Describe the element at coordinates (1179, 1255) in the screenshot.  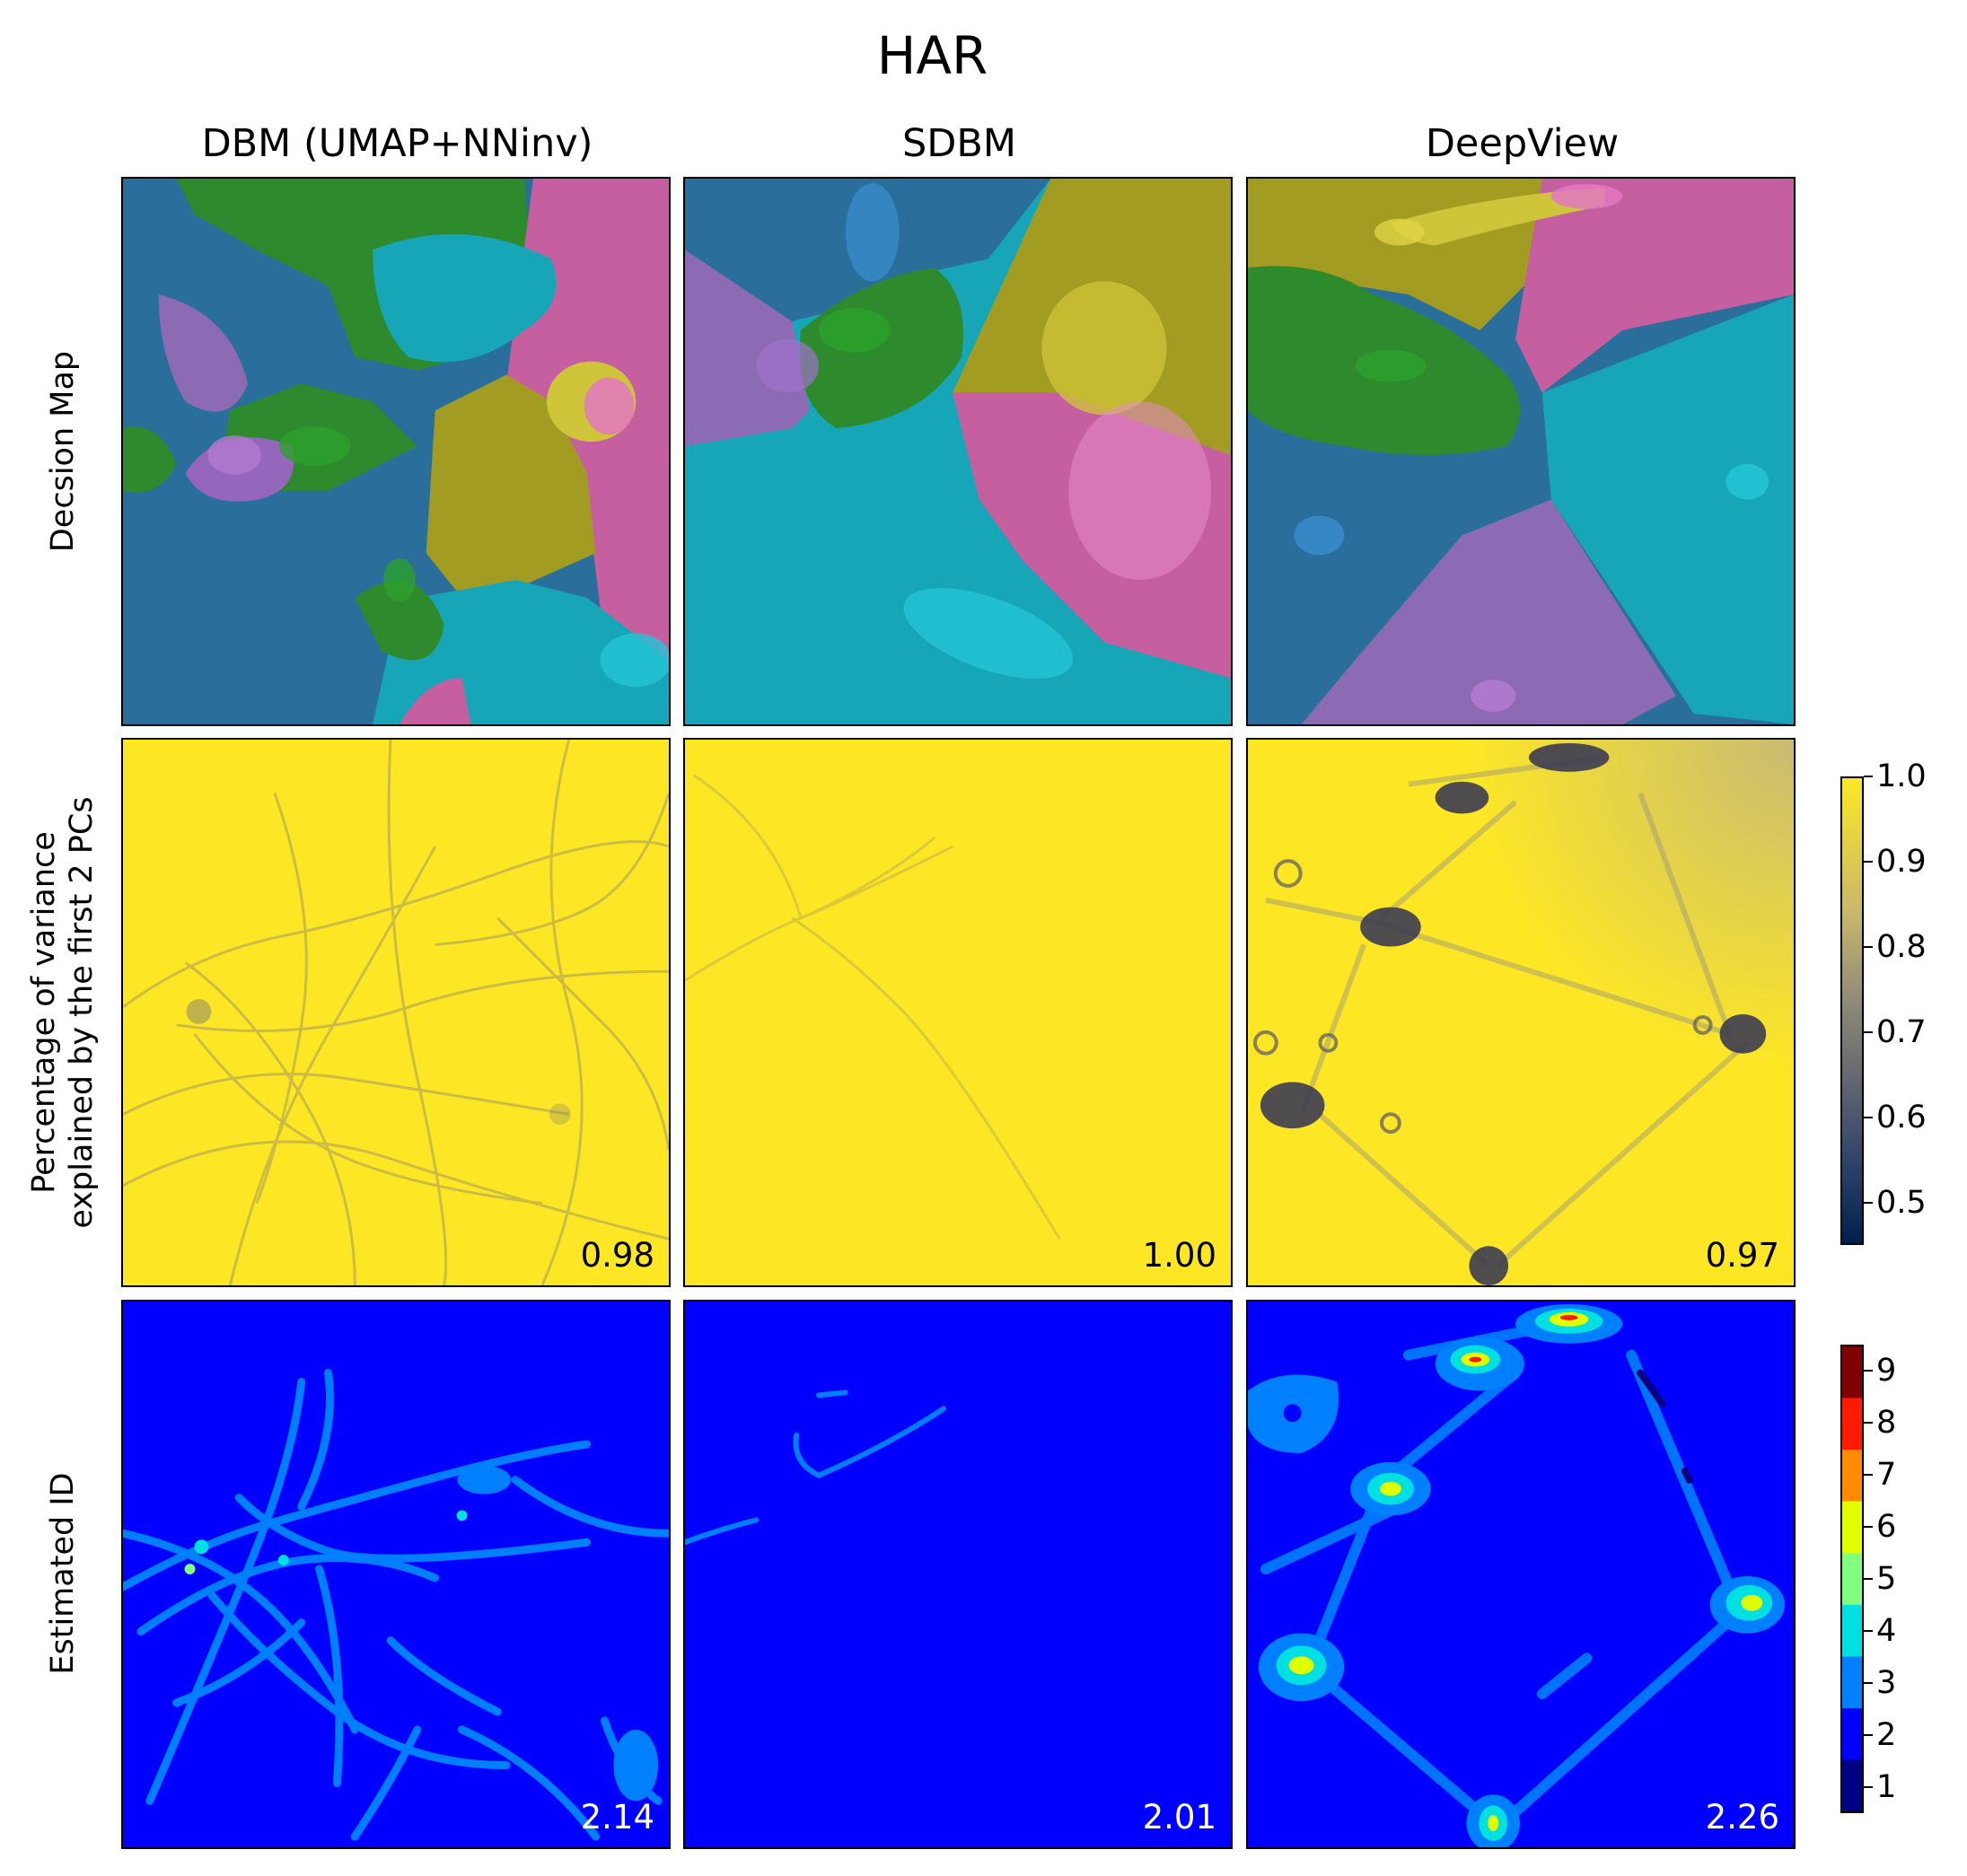
I see `variance-sdbm-metric: 1.00` at that location.